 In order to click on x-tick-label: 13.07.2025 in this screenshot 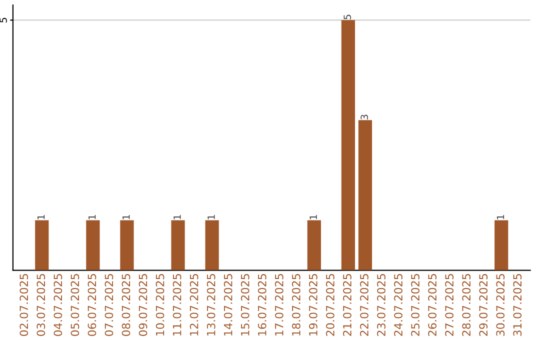, I will do `click(211, 305)`.